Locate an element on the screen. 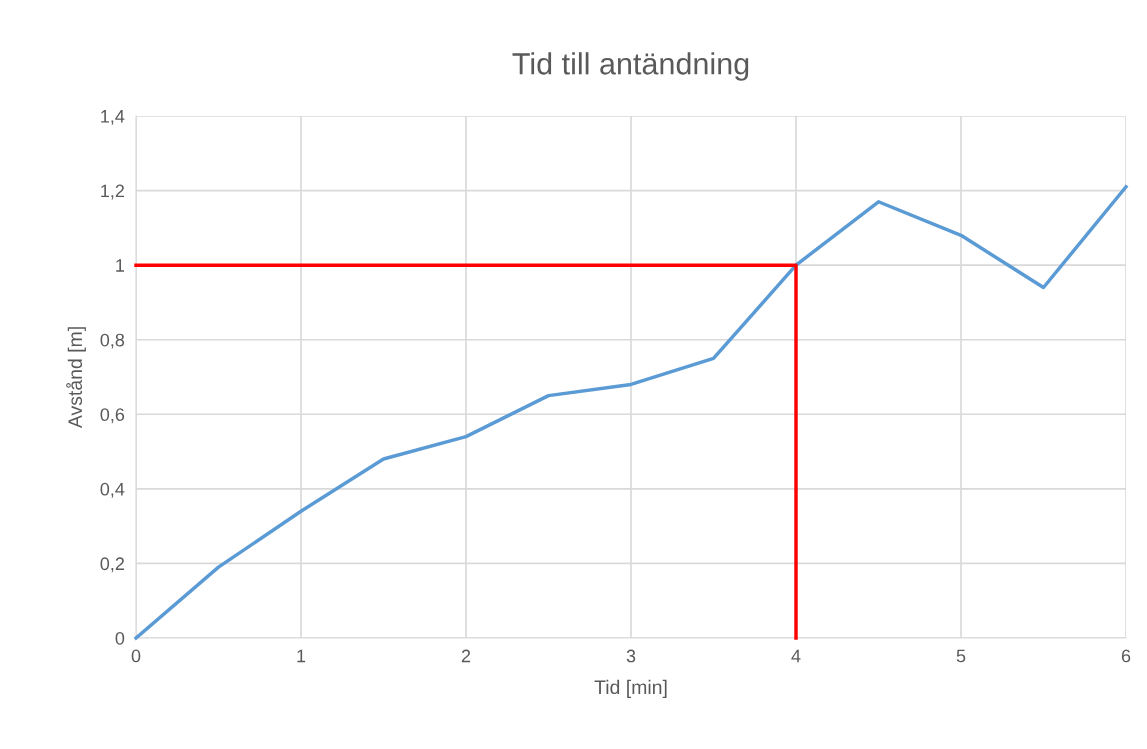  y-tick-label: 0 is located at coordinates (120, 638).